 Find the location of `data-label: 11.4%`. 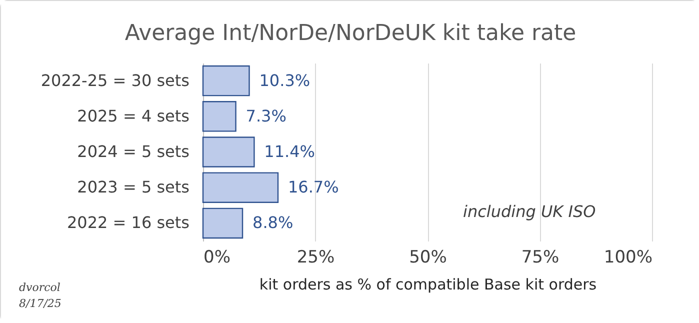

data-label: 11.4% is located at coordinates (290, 151).